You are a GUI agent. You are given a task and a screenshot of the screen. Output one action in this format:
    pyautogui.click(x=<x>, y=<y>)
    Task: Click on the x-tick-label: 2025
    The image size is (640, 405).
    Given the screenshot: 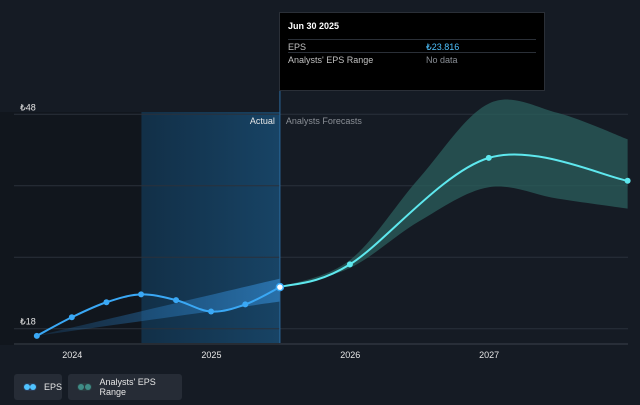 What is the action you would take?
    pyautogui.click(x=211, y=355)
    